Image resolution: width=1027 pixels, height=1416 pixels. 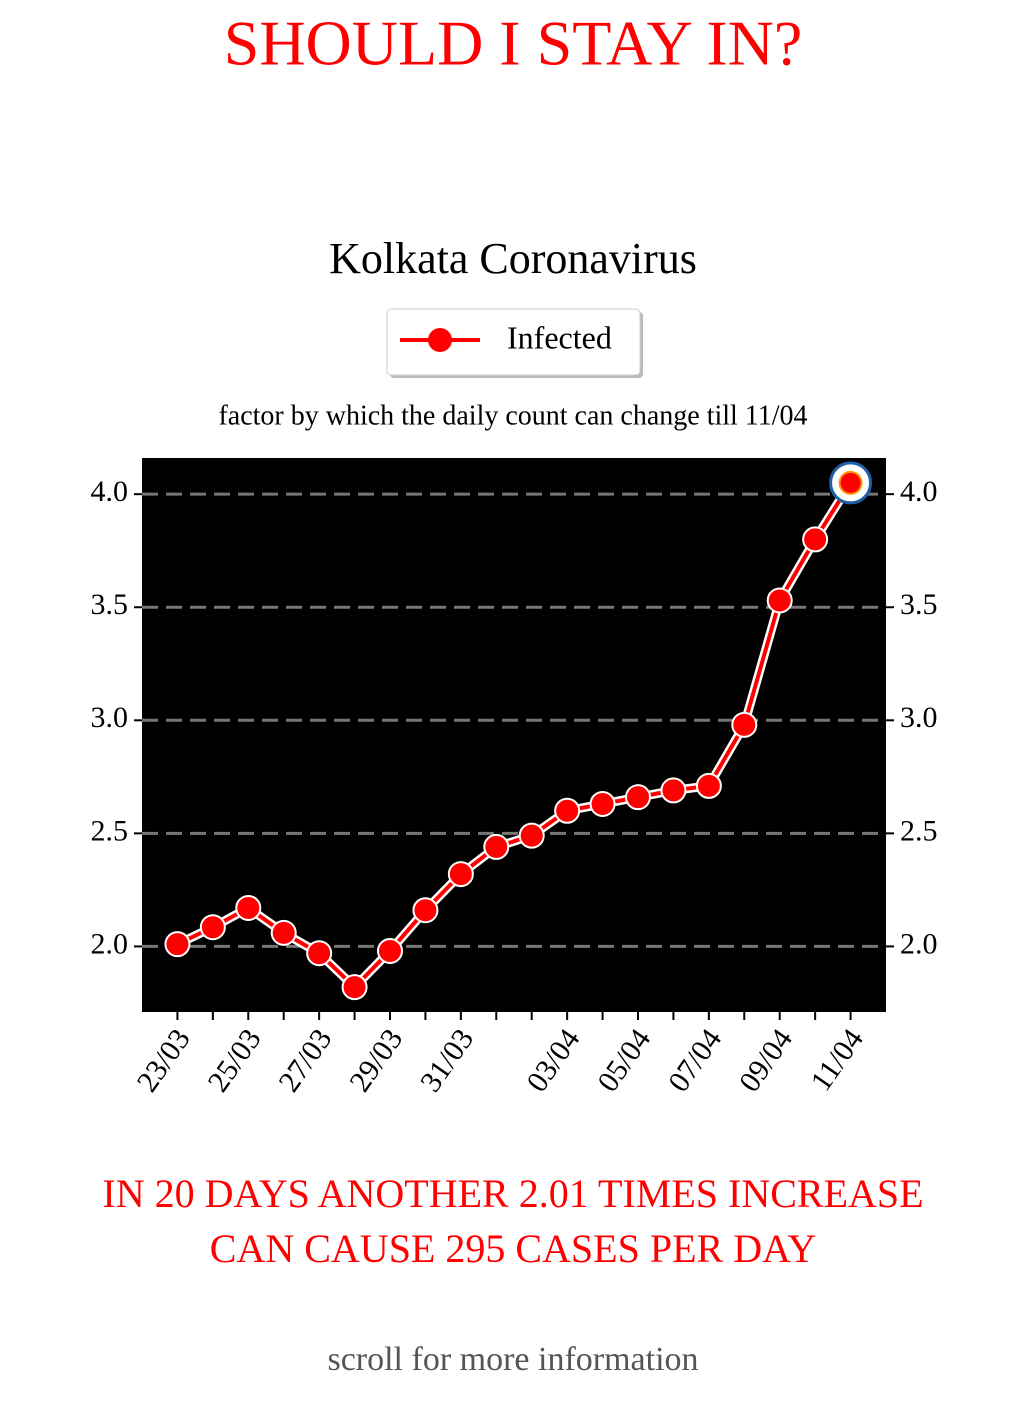 I want to click on y-tick-label: 3.0, so click(x=110, y=717).